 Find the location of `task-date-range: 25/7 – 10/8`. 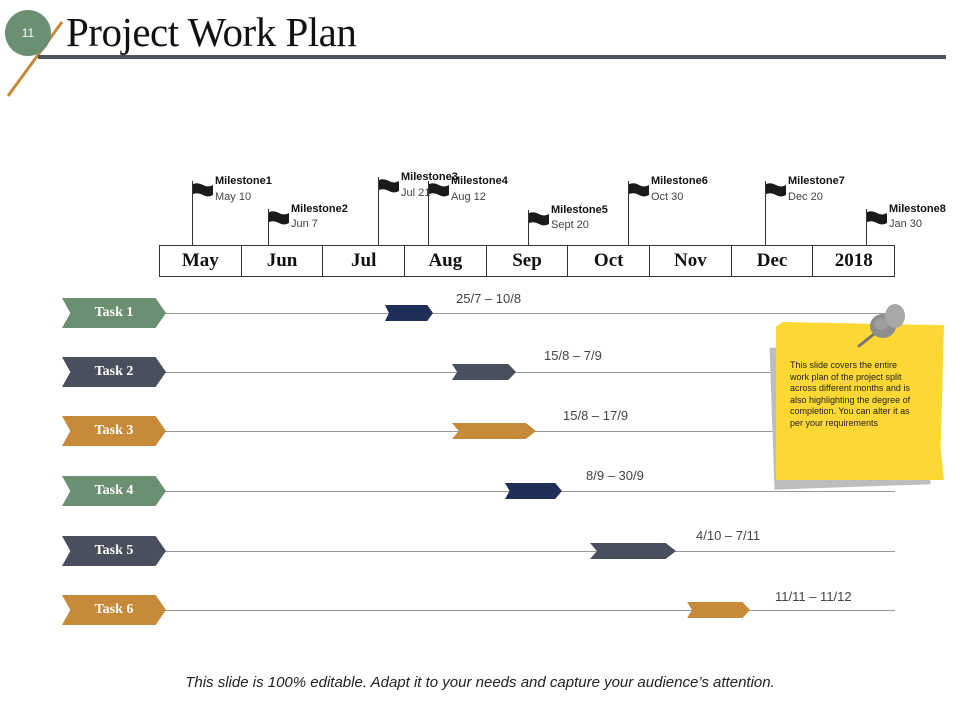

task-date-range: 25/7 – 10/8 is located at coordinates (489, 298).